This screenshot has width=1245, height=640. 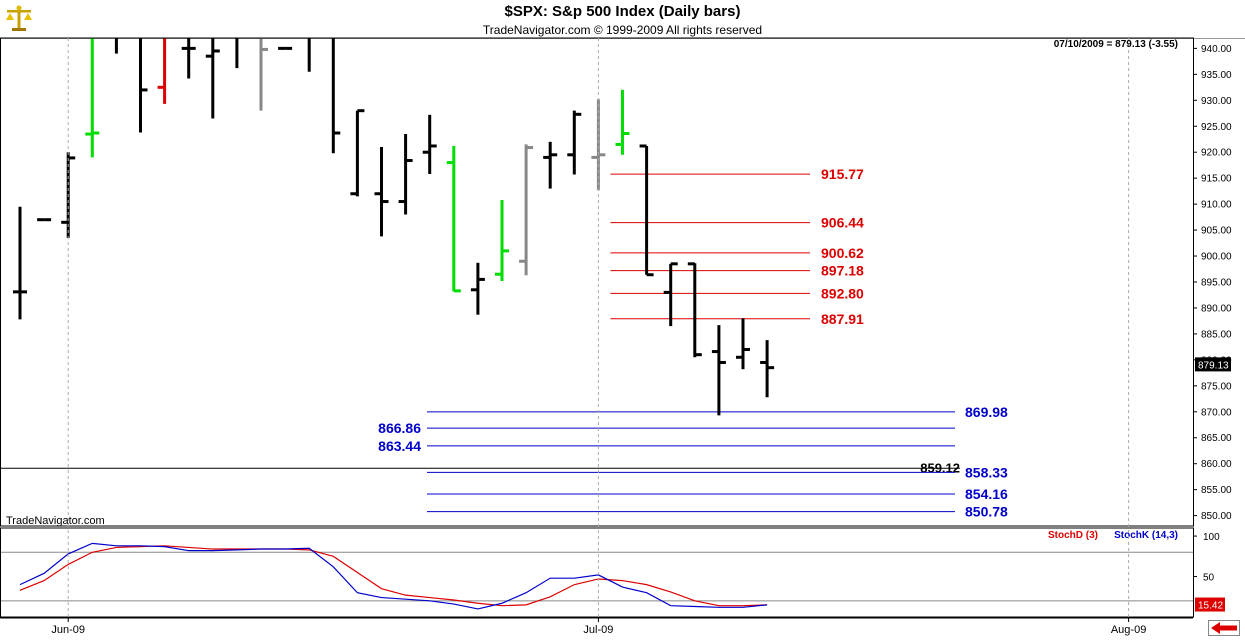 What do you see at coordinates (1216, 179) in the screenshot?
I see `y-tick-label: 915.00` at bounding box center [1216, 179].